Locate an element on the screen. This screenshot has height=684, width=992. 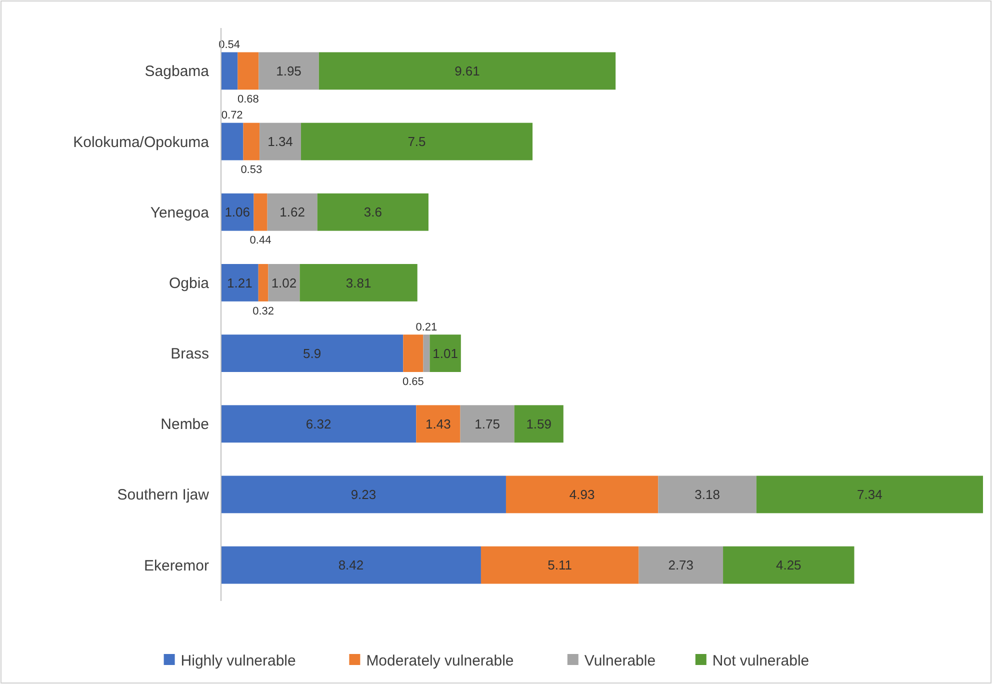
y-tick-label: Yenegoa is located at coordinates (180, 213).